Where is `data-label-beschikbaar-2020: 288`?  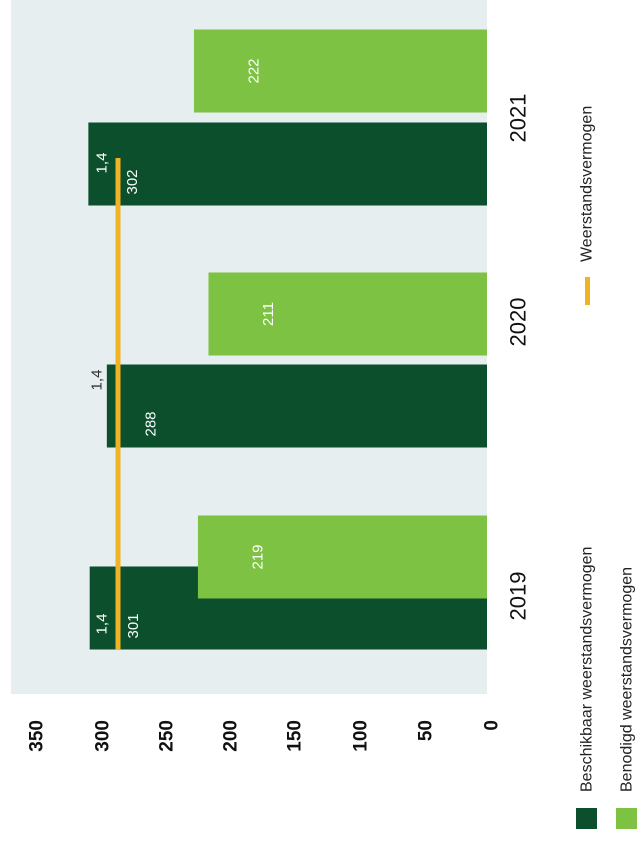
data-label-beschikbaar-2020: 288 is located at coordinates (150, 423).